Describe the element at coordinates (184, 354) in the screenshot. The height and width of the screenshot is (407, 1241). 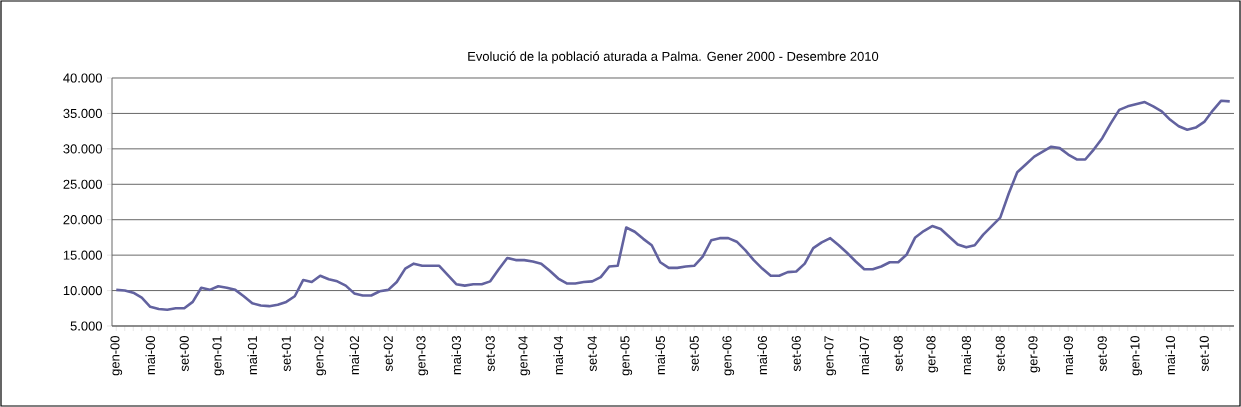
I see `x-tick-label: set-00` at that location.